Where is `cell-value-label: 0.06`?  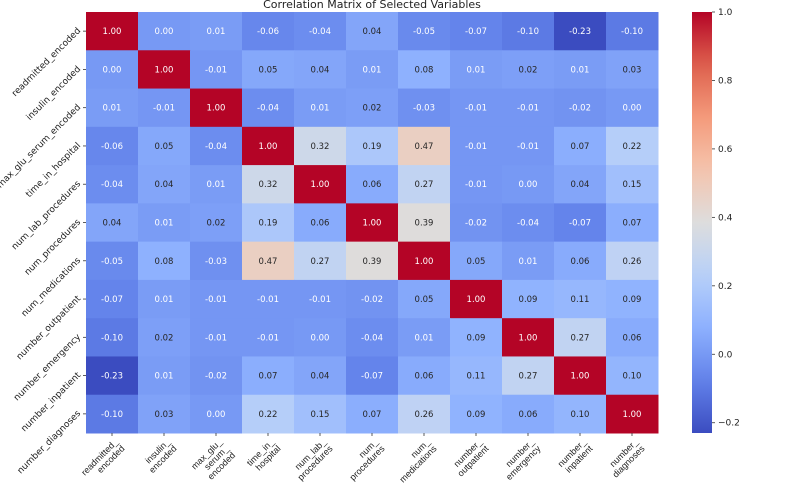 cell-value-label: 0.06 is located at coordinates (632, 338).